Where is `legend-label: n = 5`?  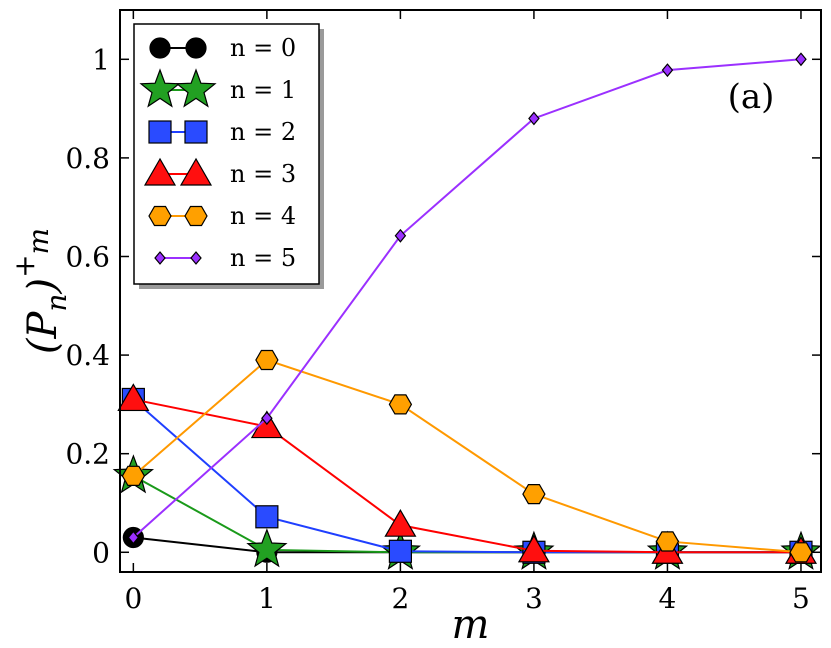 legend-label: n = 5 is located at coordinates (263, 258).